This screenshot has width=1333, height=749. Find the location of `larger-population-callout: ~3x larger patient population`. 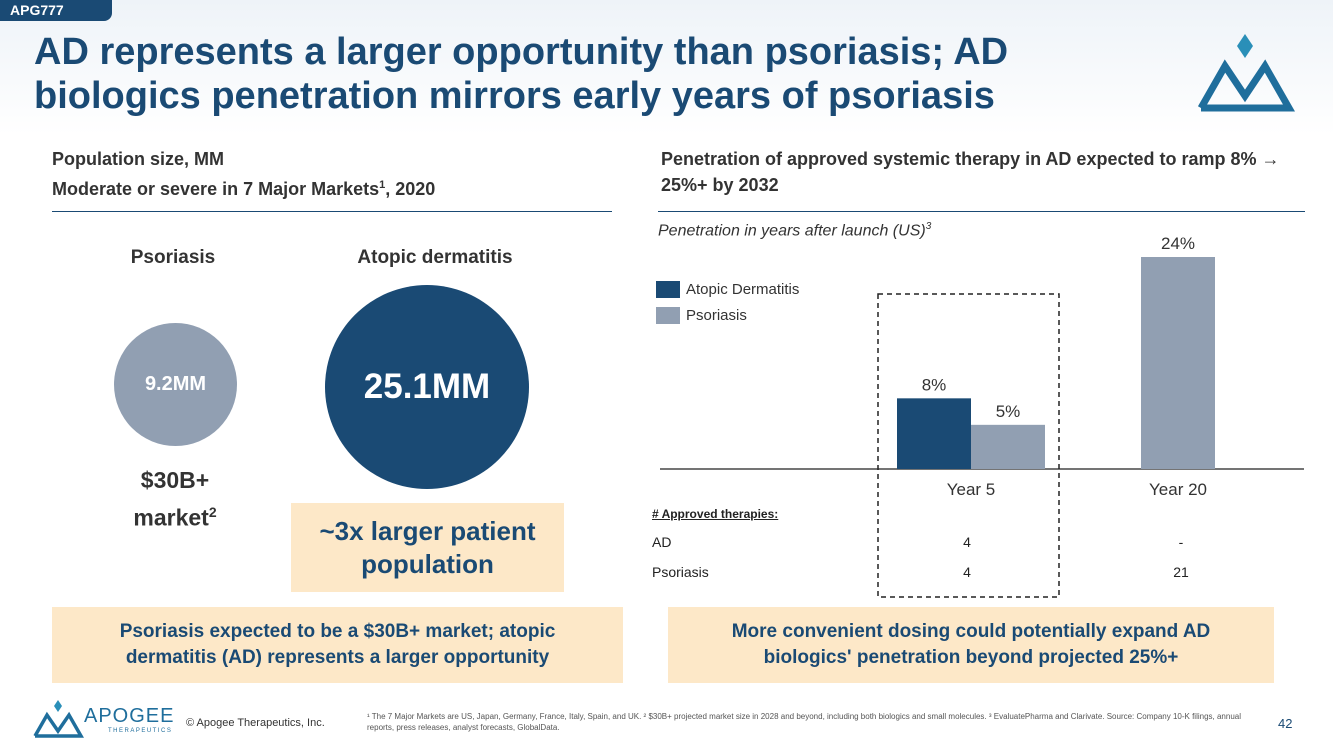

larger-population-callout: ~3x larger patient population is located at coordinates (427, 547).